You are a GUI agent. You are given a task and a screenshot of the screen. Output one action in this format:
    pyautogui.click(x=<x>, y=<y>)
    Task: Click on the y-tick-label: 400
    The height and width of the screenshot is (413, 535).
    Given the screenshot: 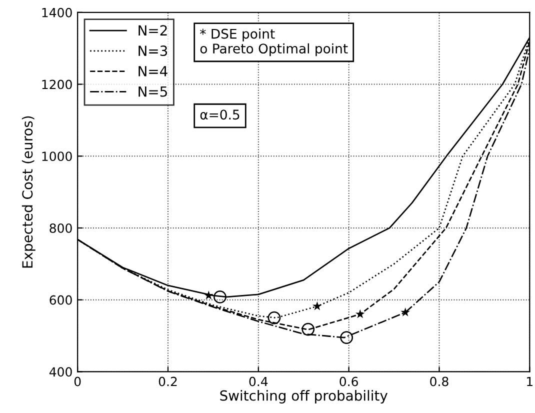 What is the action you would take?
    pyautogui.click(x=60, y=372)
    